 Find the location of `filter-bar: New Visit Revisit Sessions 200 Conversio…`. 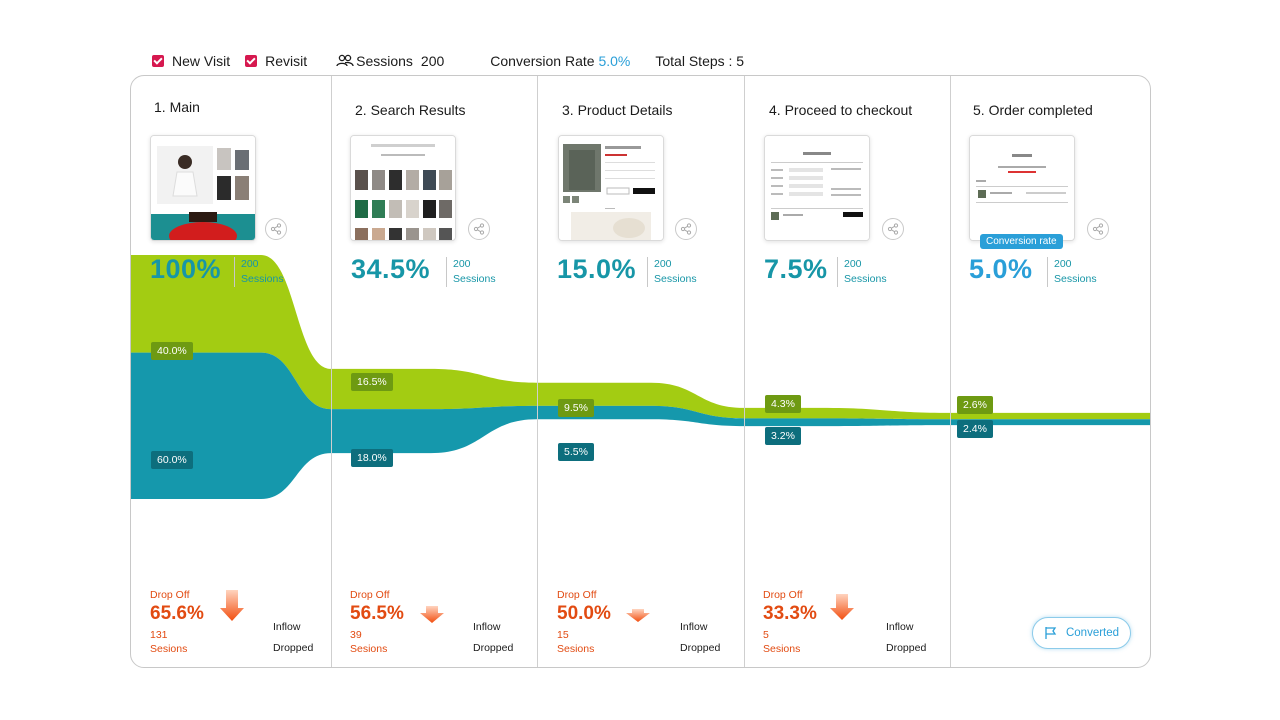

filter-bar: New Visit Revisit Sessions 200 Conversio… is located at coordinates (448, 61).